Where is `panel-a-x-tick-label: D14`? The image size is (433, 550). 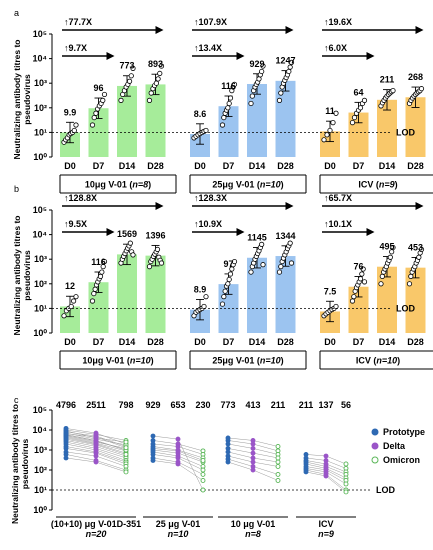
panel-a-x-tick-label: D14 is located at coordinates (127, 166).